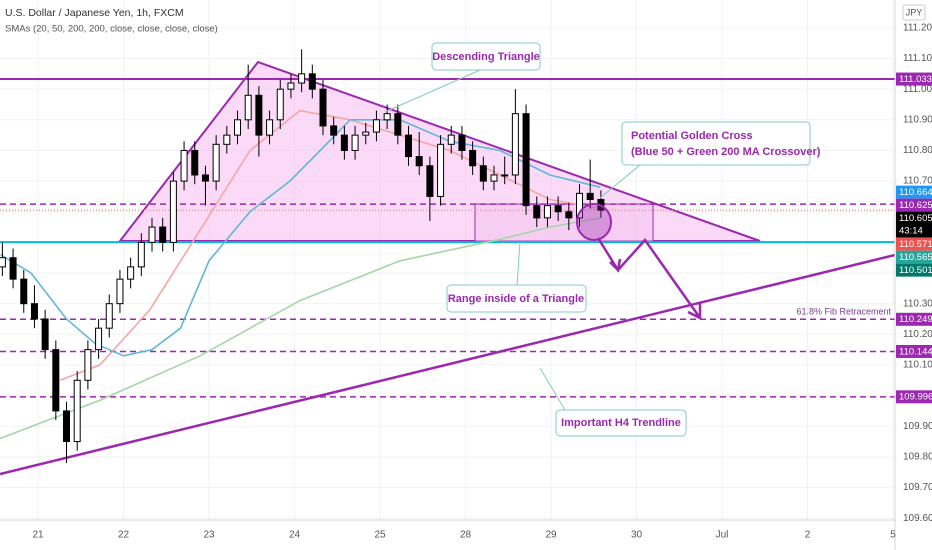 This screenshot has height=550, width=932. I want to click on x-tick-label: 30, so click(637, 535).